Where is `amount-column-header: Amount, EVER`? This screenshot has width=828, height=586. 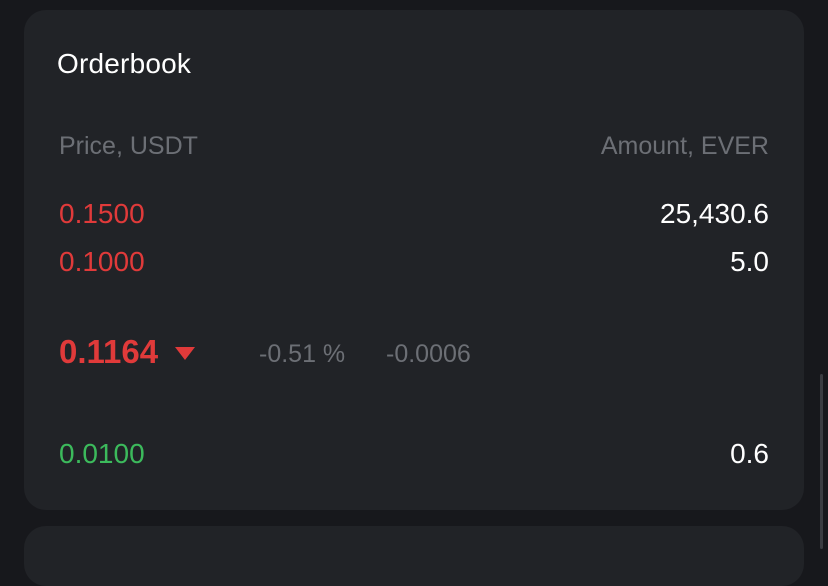
amount-column-header: Amount, EVER is located at coordinates (684, 146).